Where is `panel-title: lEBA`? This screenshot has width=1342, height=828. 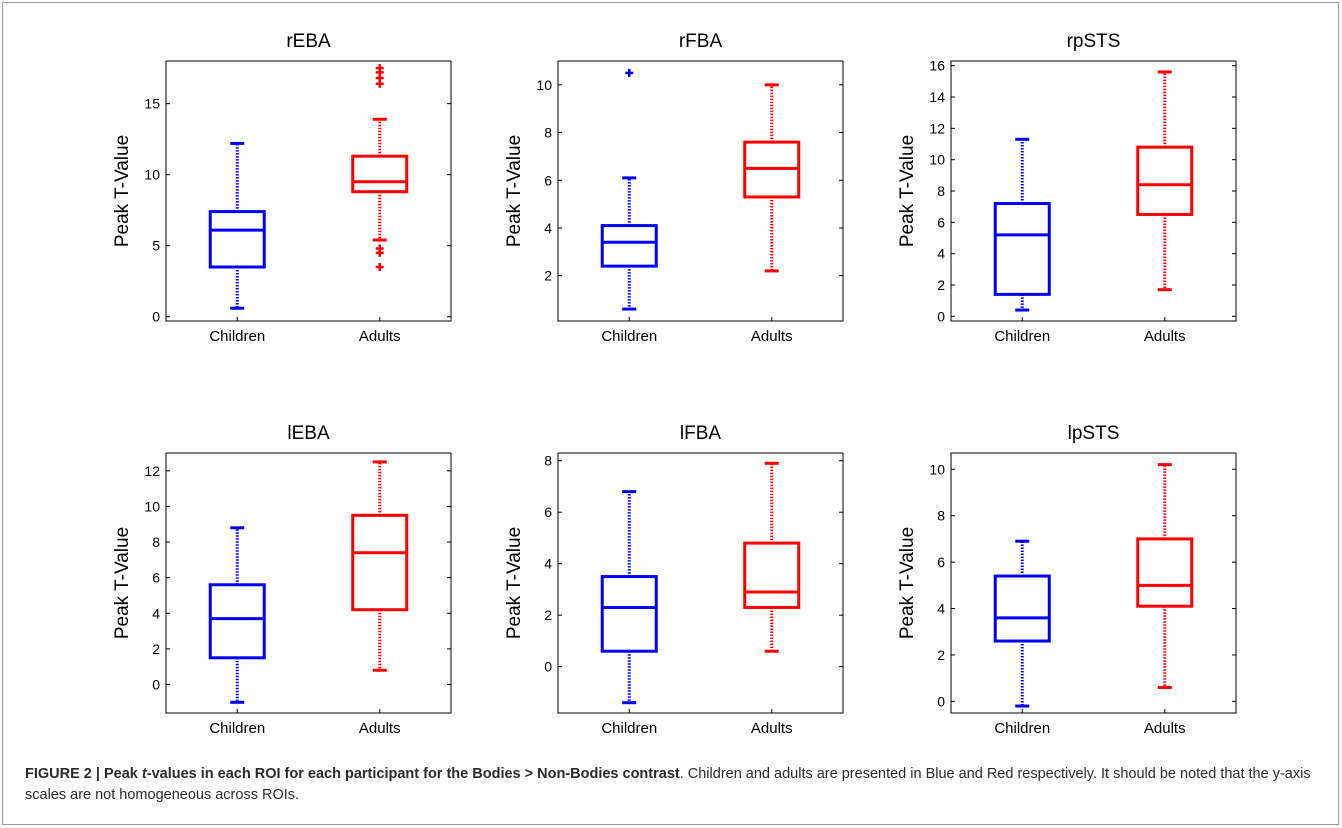
panel-title: lEBA is located at coordinates (308, 433).